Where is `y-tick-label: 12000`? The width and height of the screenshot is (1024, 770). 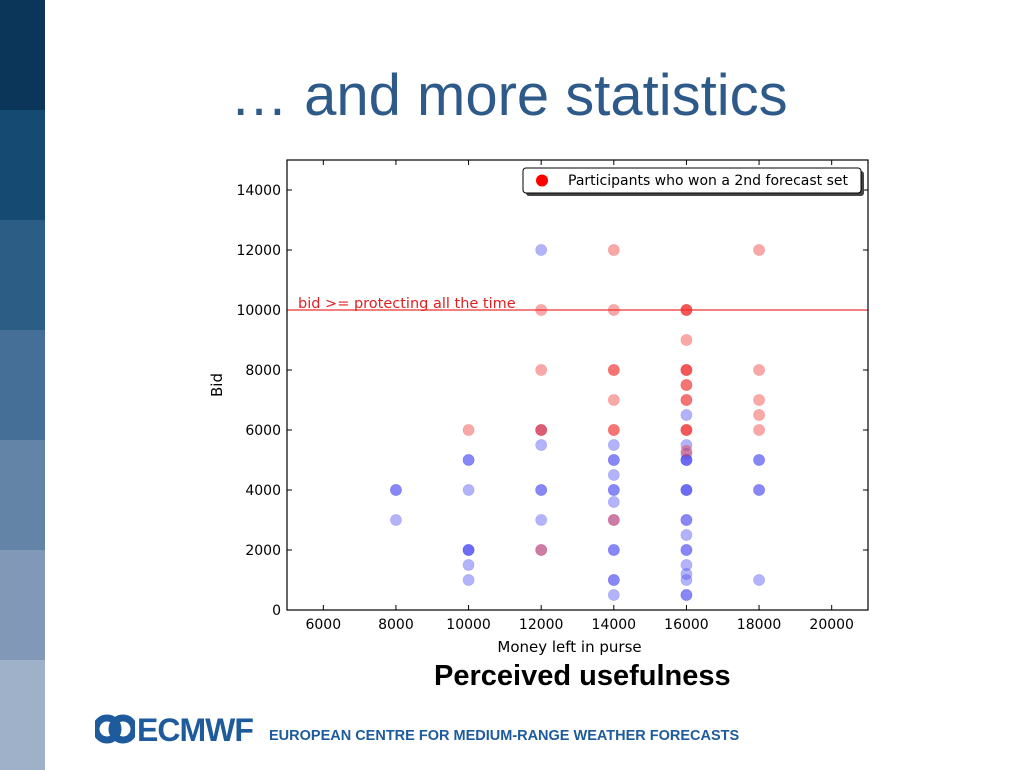 y-tick-label: 12000 is located at coordinates (258, 251).